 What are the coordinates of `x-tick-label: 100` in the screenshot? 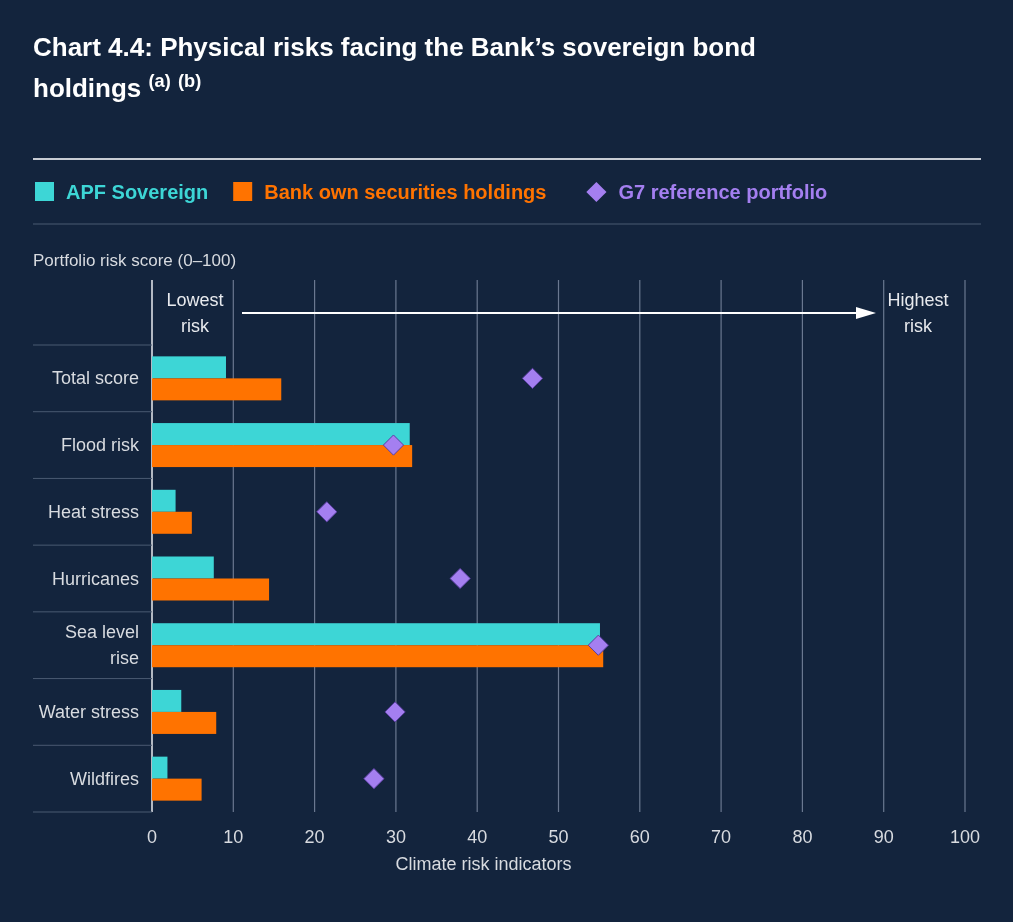 It's located at (965, 837).